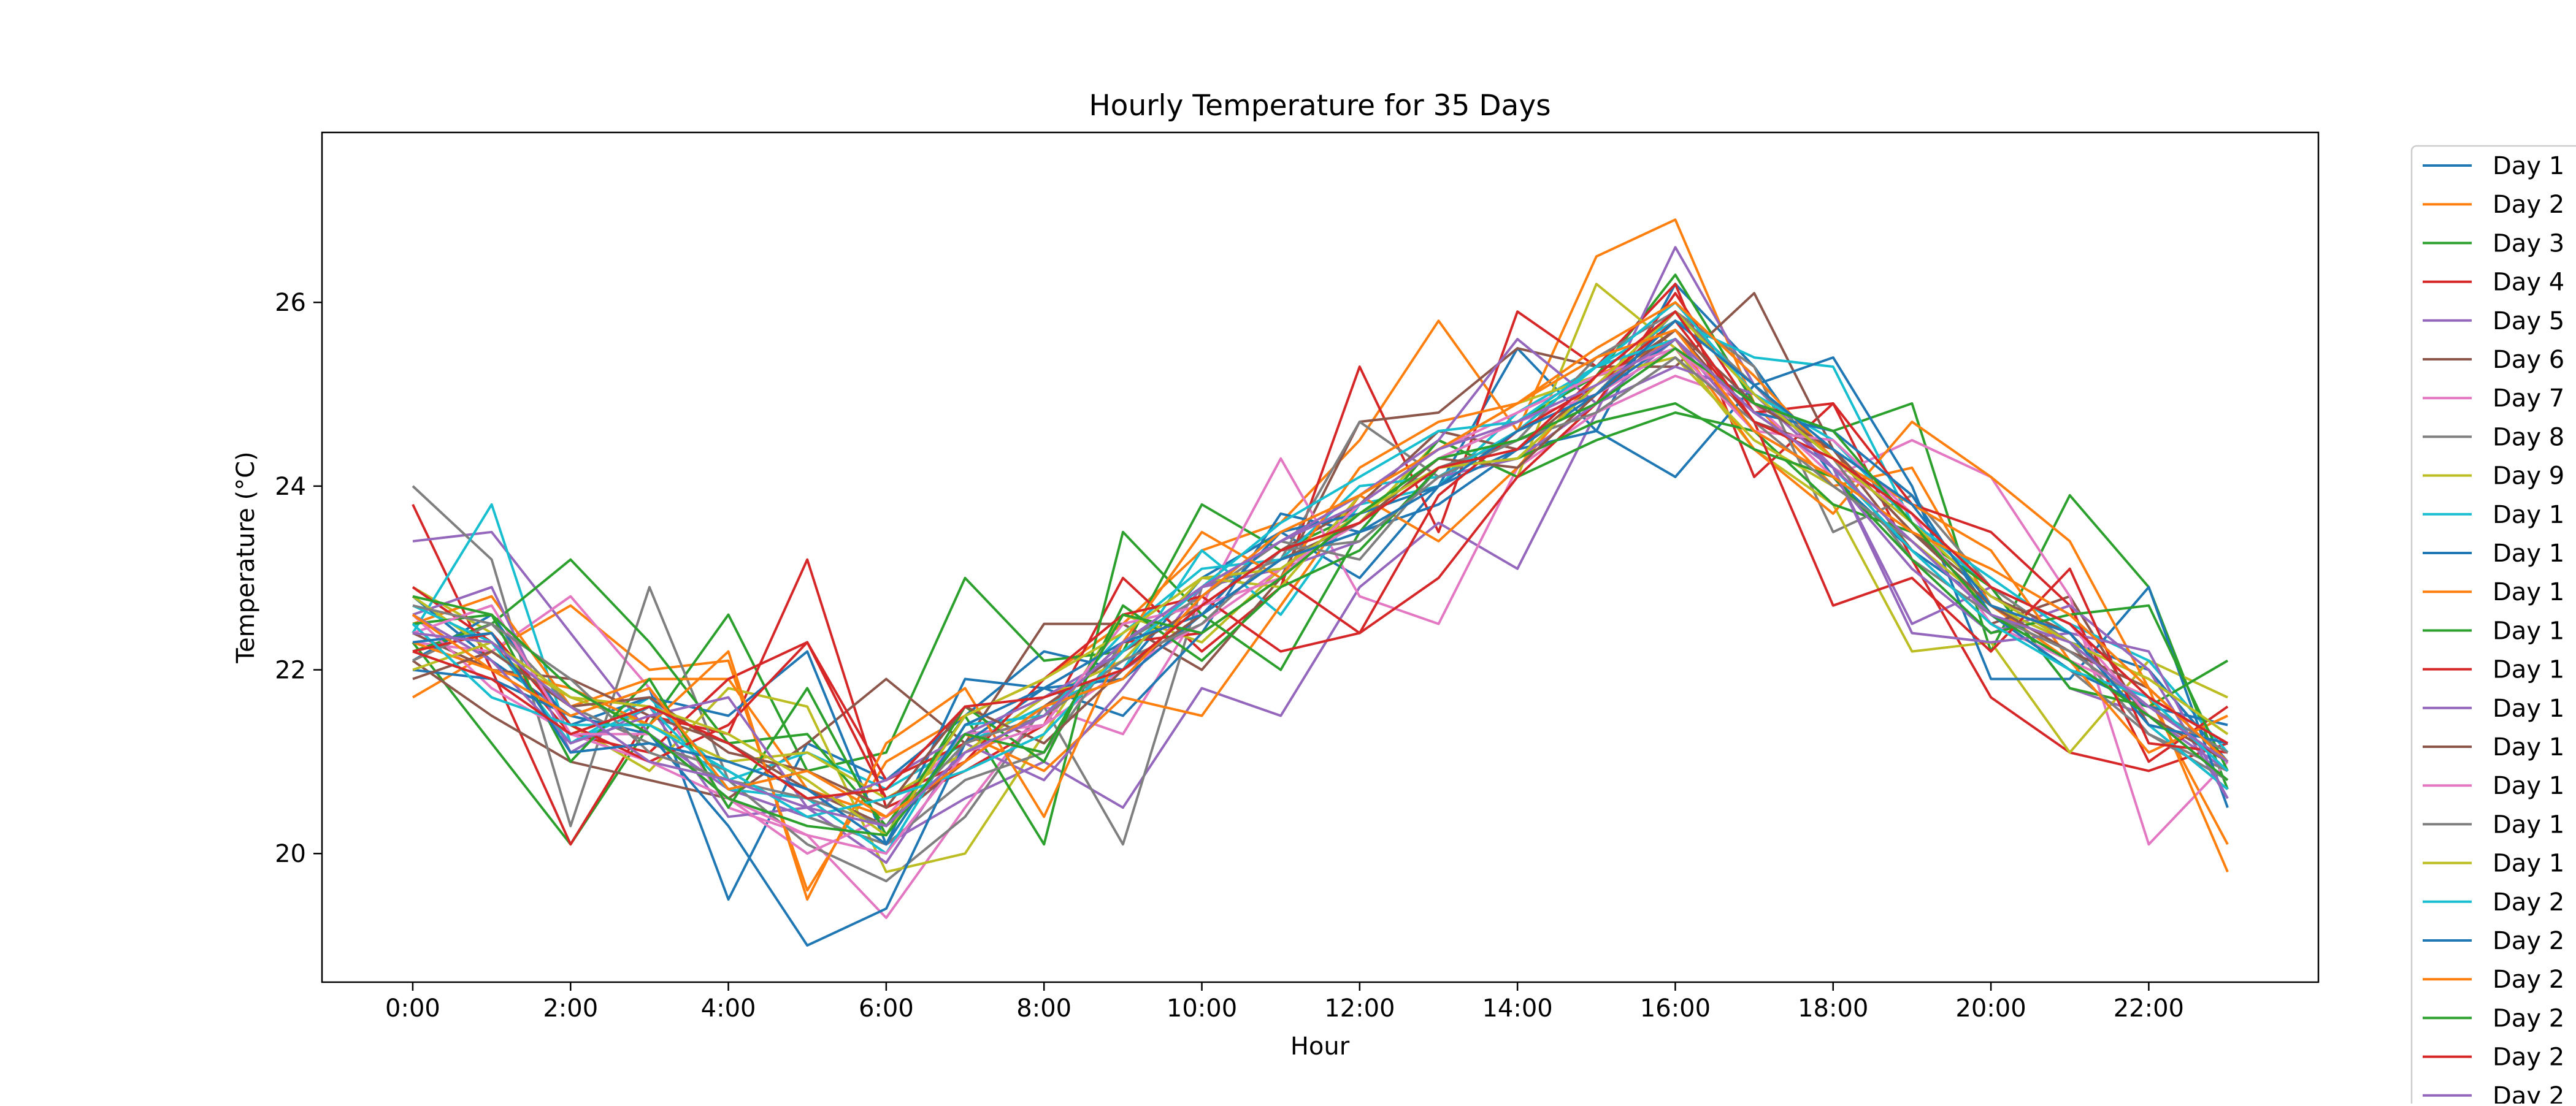  I want to click on x-tick-label: 2:00, so click(570, 1008).